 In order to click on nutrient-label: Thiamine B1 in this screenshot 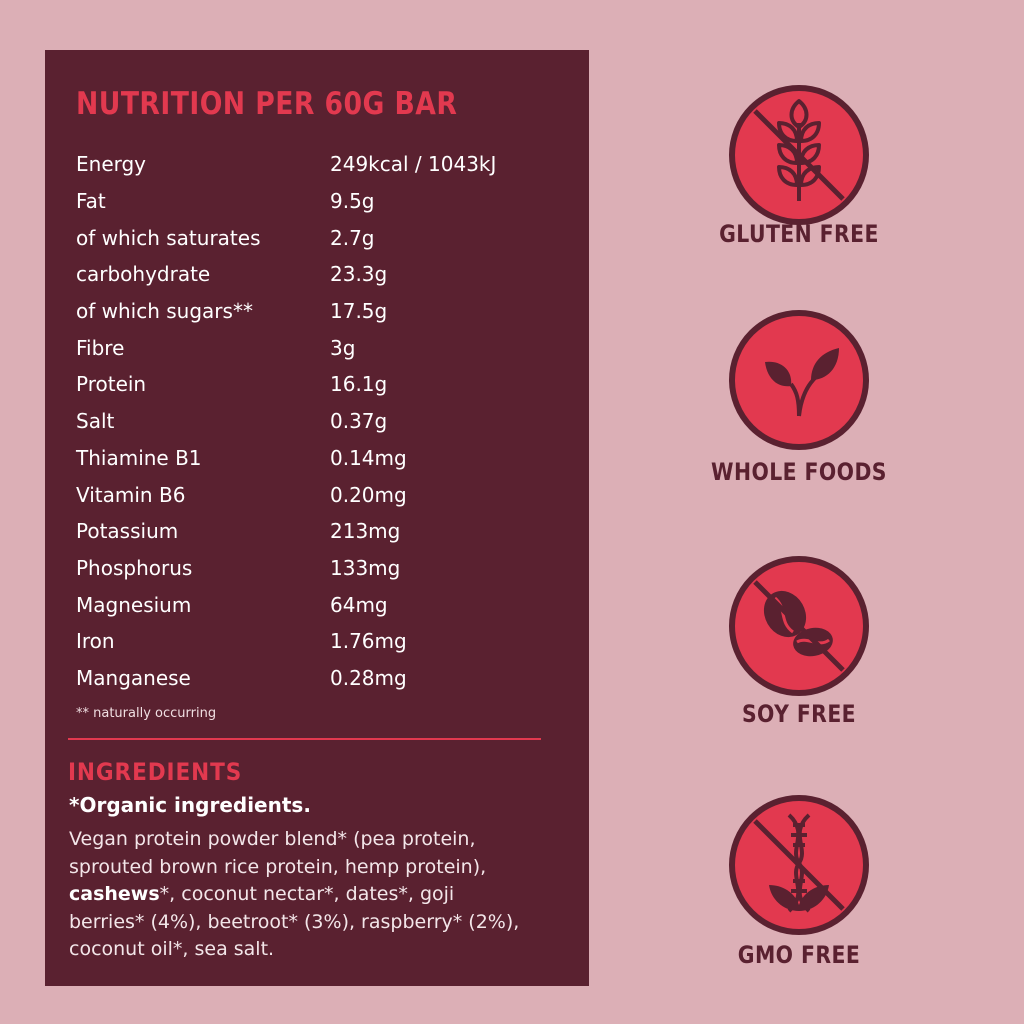, I will do `click(139, 457)`.